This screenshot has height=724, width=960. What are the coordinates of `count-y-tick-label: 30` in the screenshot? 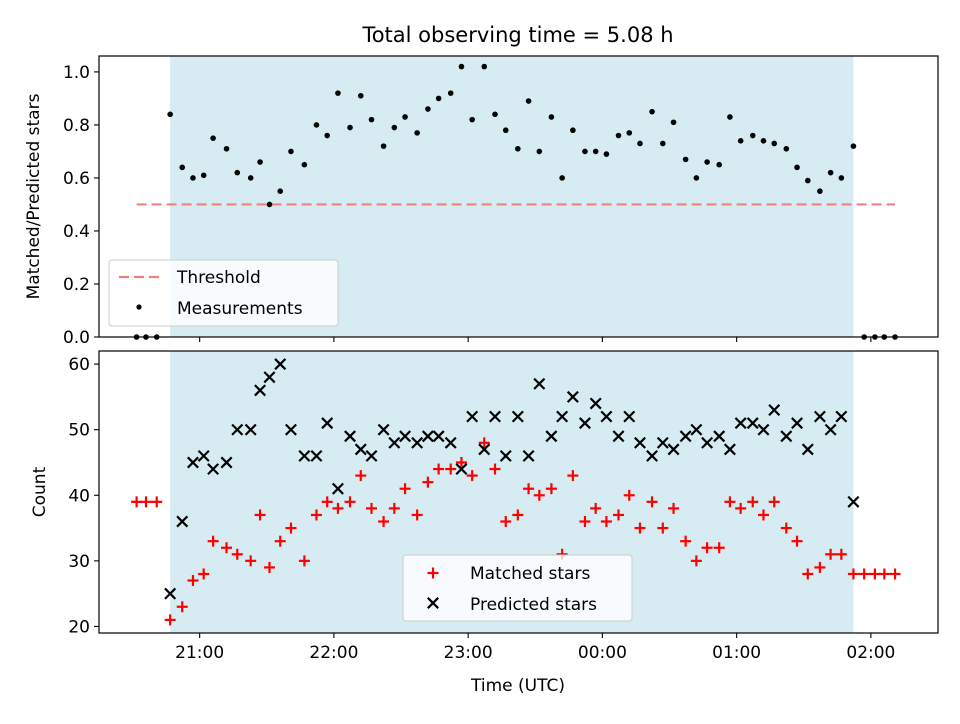 It's located at (79, 562).